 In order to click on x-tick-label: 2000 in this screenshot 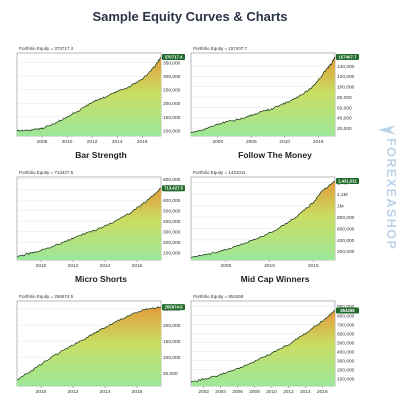, I will do `click(217, 142)`.